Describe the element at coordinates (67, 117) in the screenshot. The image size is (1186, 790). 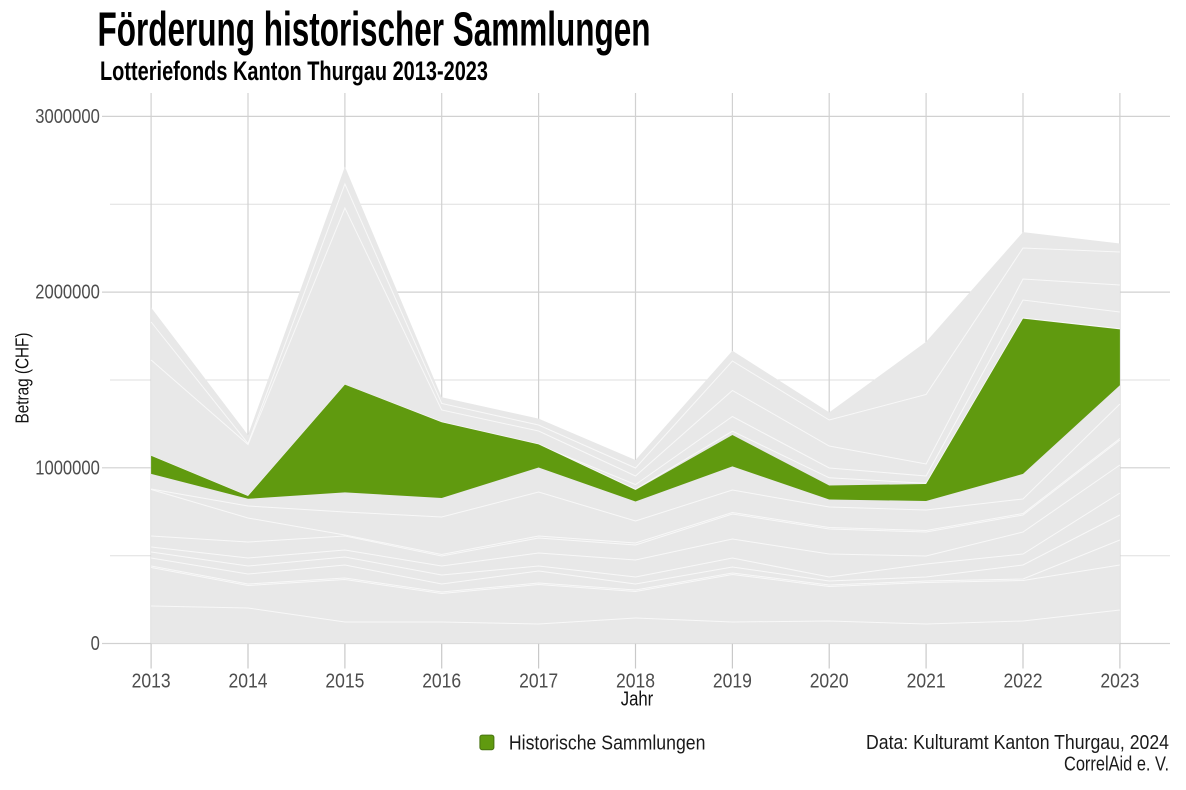
I see `svg-text: 3000000` at that location.